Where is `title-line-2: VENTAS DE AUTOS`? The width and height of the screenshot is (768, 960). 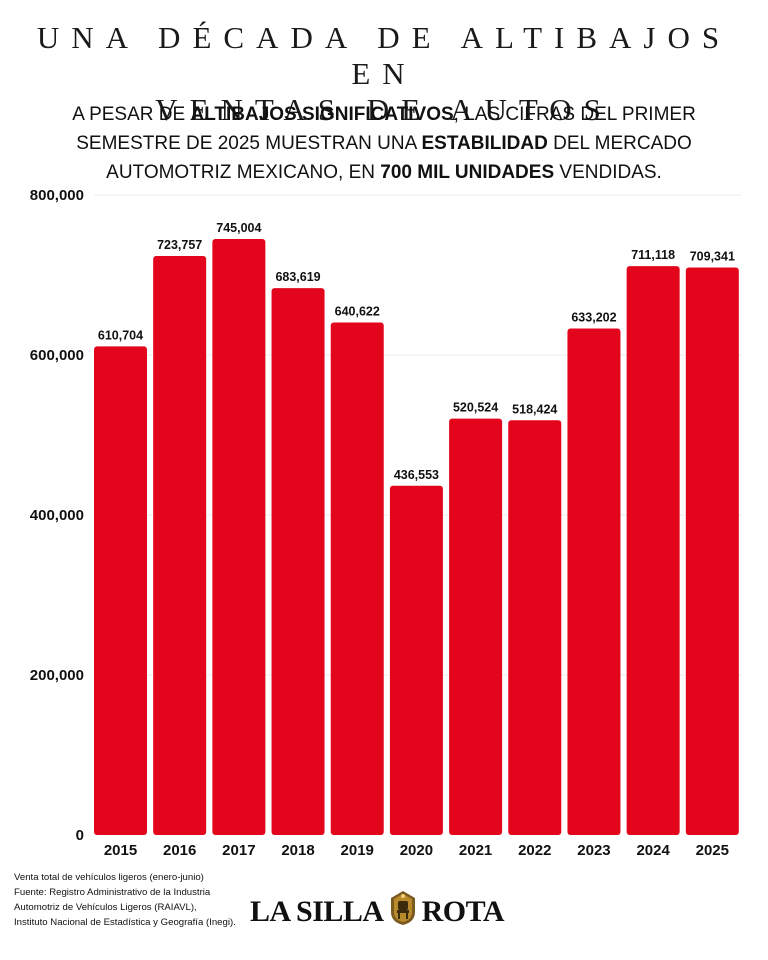 title-line-2: VENTAS DE AUTOS is located at coordinates (384, 109).